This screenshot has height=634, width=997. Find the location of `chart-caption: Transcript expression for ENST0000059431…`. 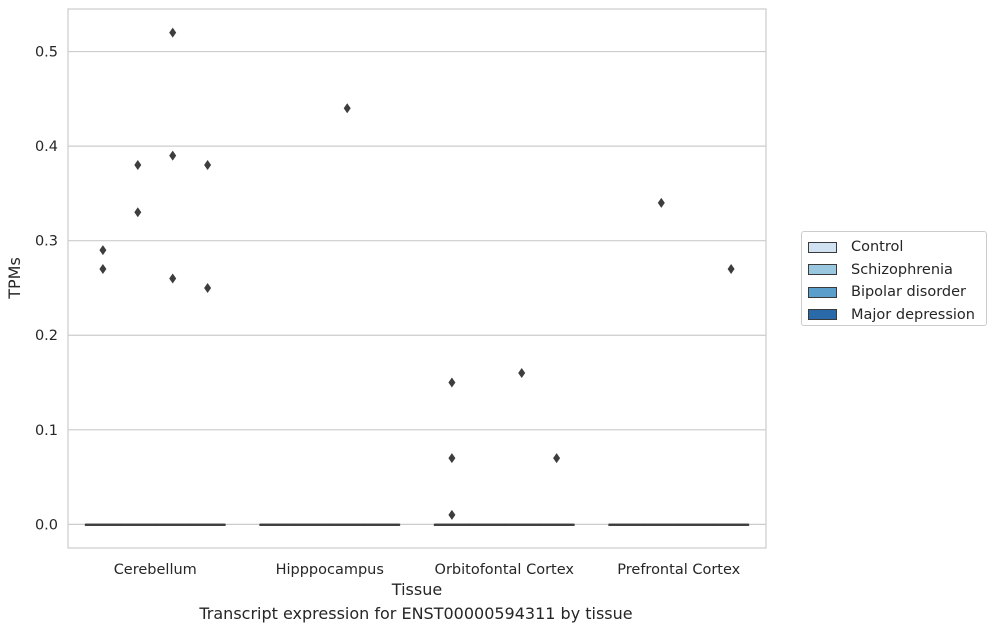

chart-caption: Transcript expression for ENST0000059431… is located at coordinates (416, 613).